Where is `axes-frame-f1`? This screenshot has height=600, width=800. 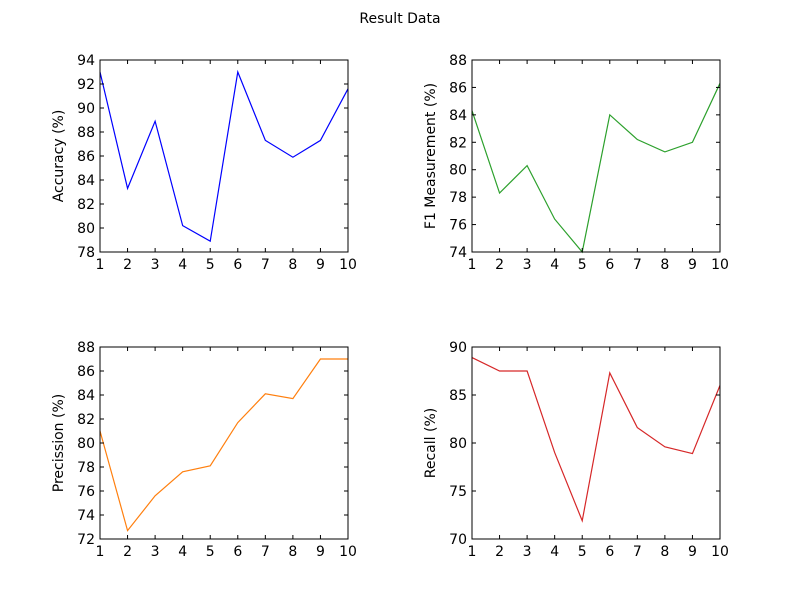 axes-frame-f1 is located at coordinates (596, 156).